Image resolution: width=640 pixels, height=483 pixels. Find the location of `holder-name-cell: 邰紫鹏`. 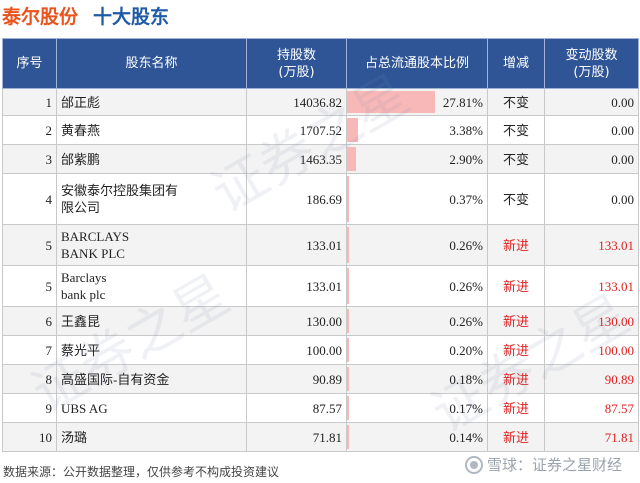

holder-name-cell: 邰紫鹏 is located at coordinates (151, 159).